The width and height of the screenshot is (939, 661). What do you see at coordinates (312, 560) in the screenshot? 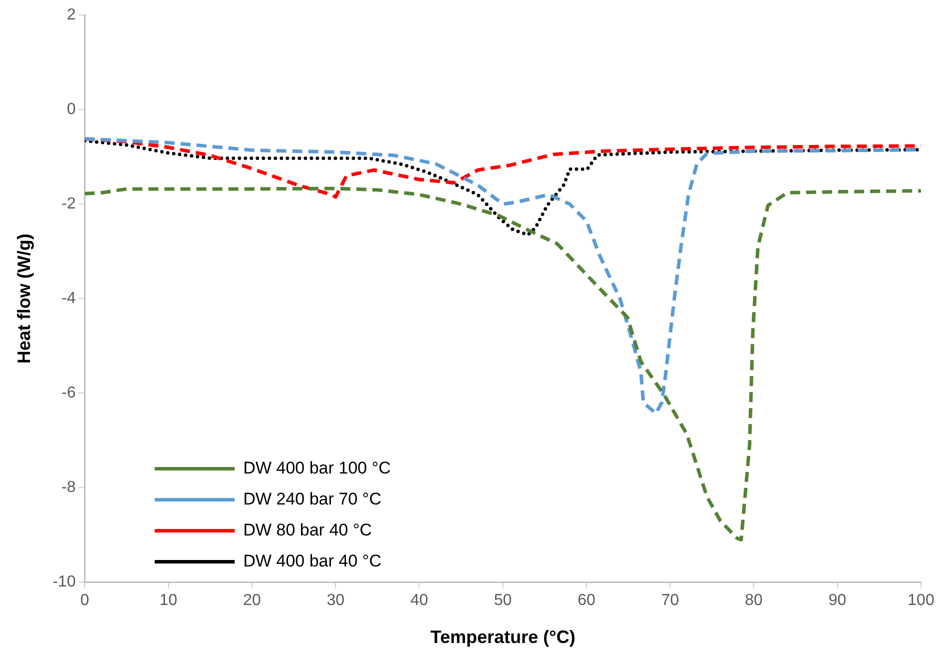
I see `legend-label: DW 400 bar 40 °C` at bounding box center [312, 560].